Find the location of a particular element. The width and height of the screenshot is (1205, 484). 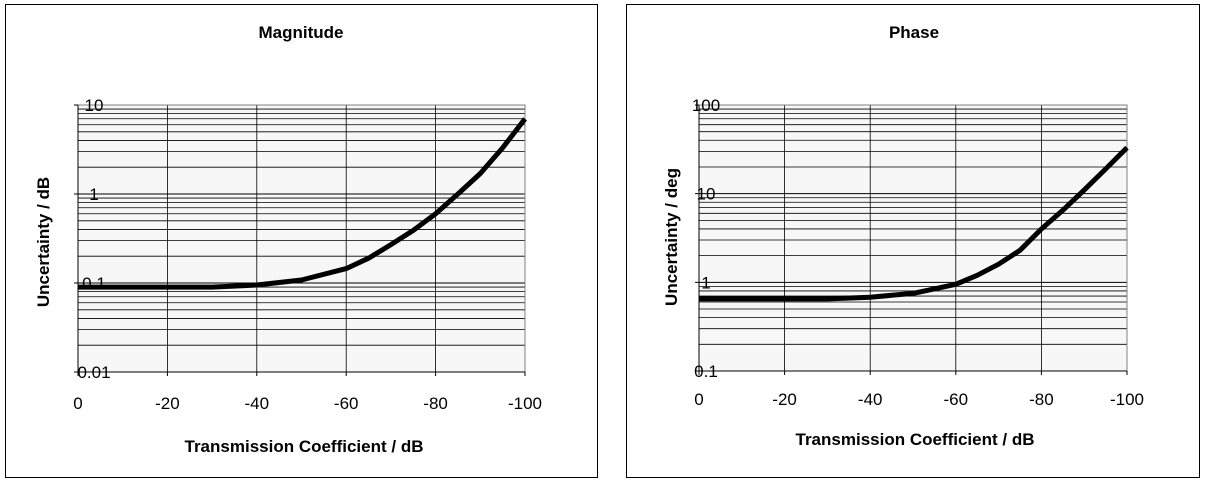

chart-title: Phase is located at coordinates (914, 32).